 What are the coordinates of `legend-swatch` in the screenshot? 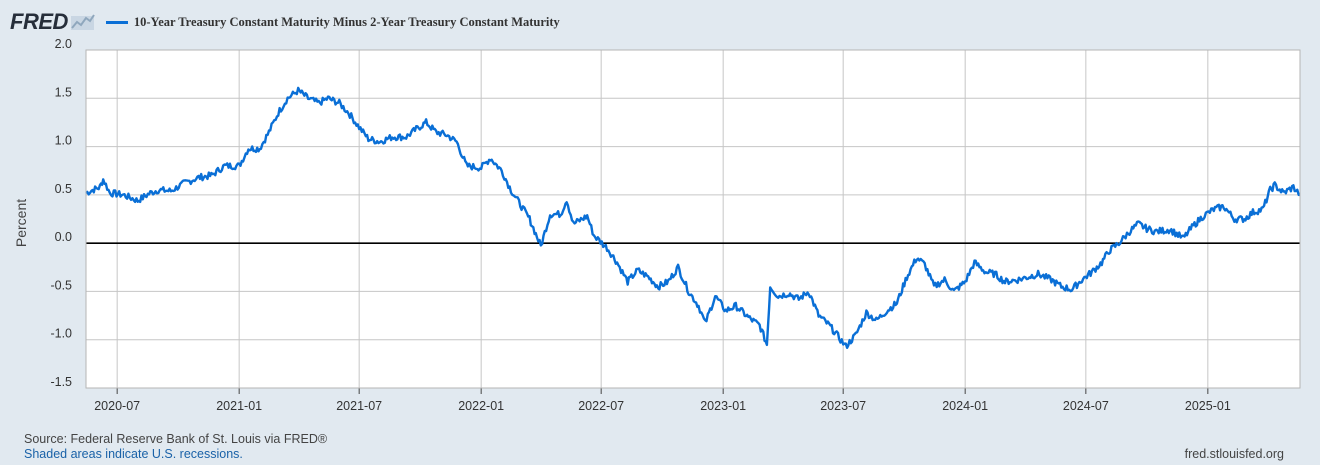 It's located at (116, 22).